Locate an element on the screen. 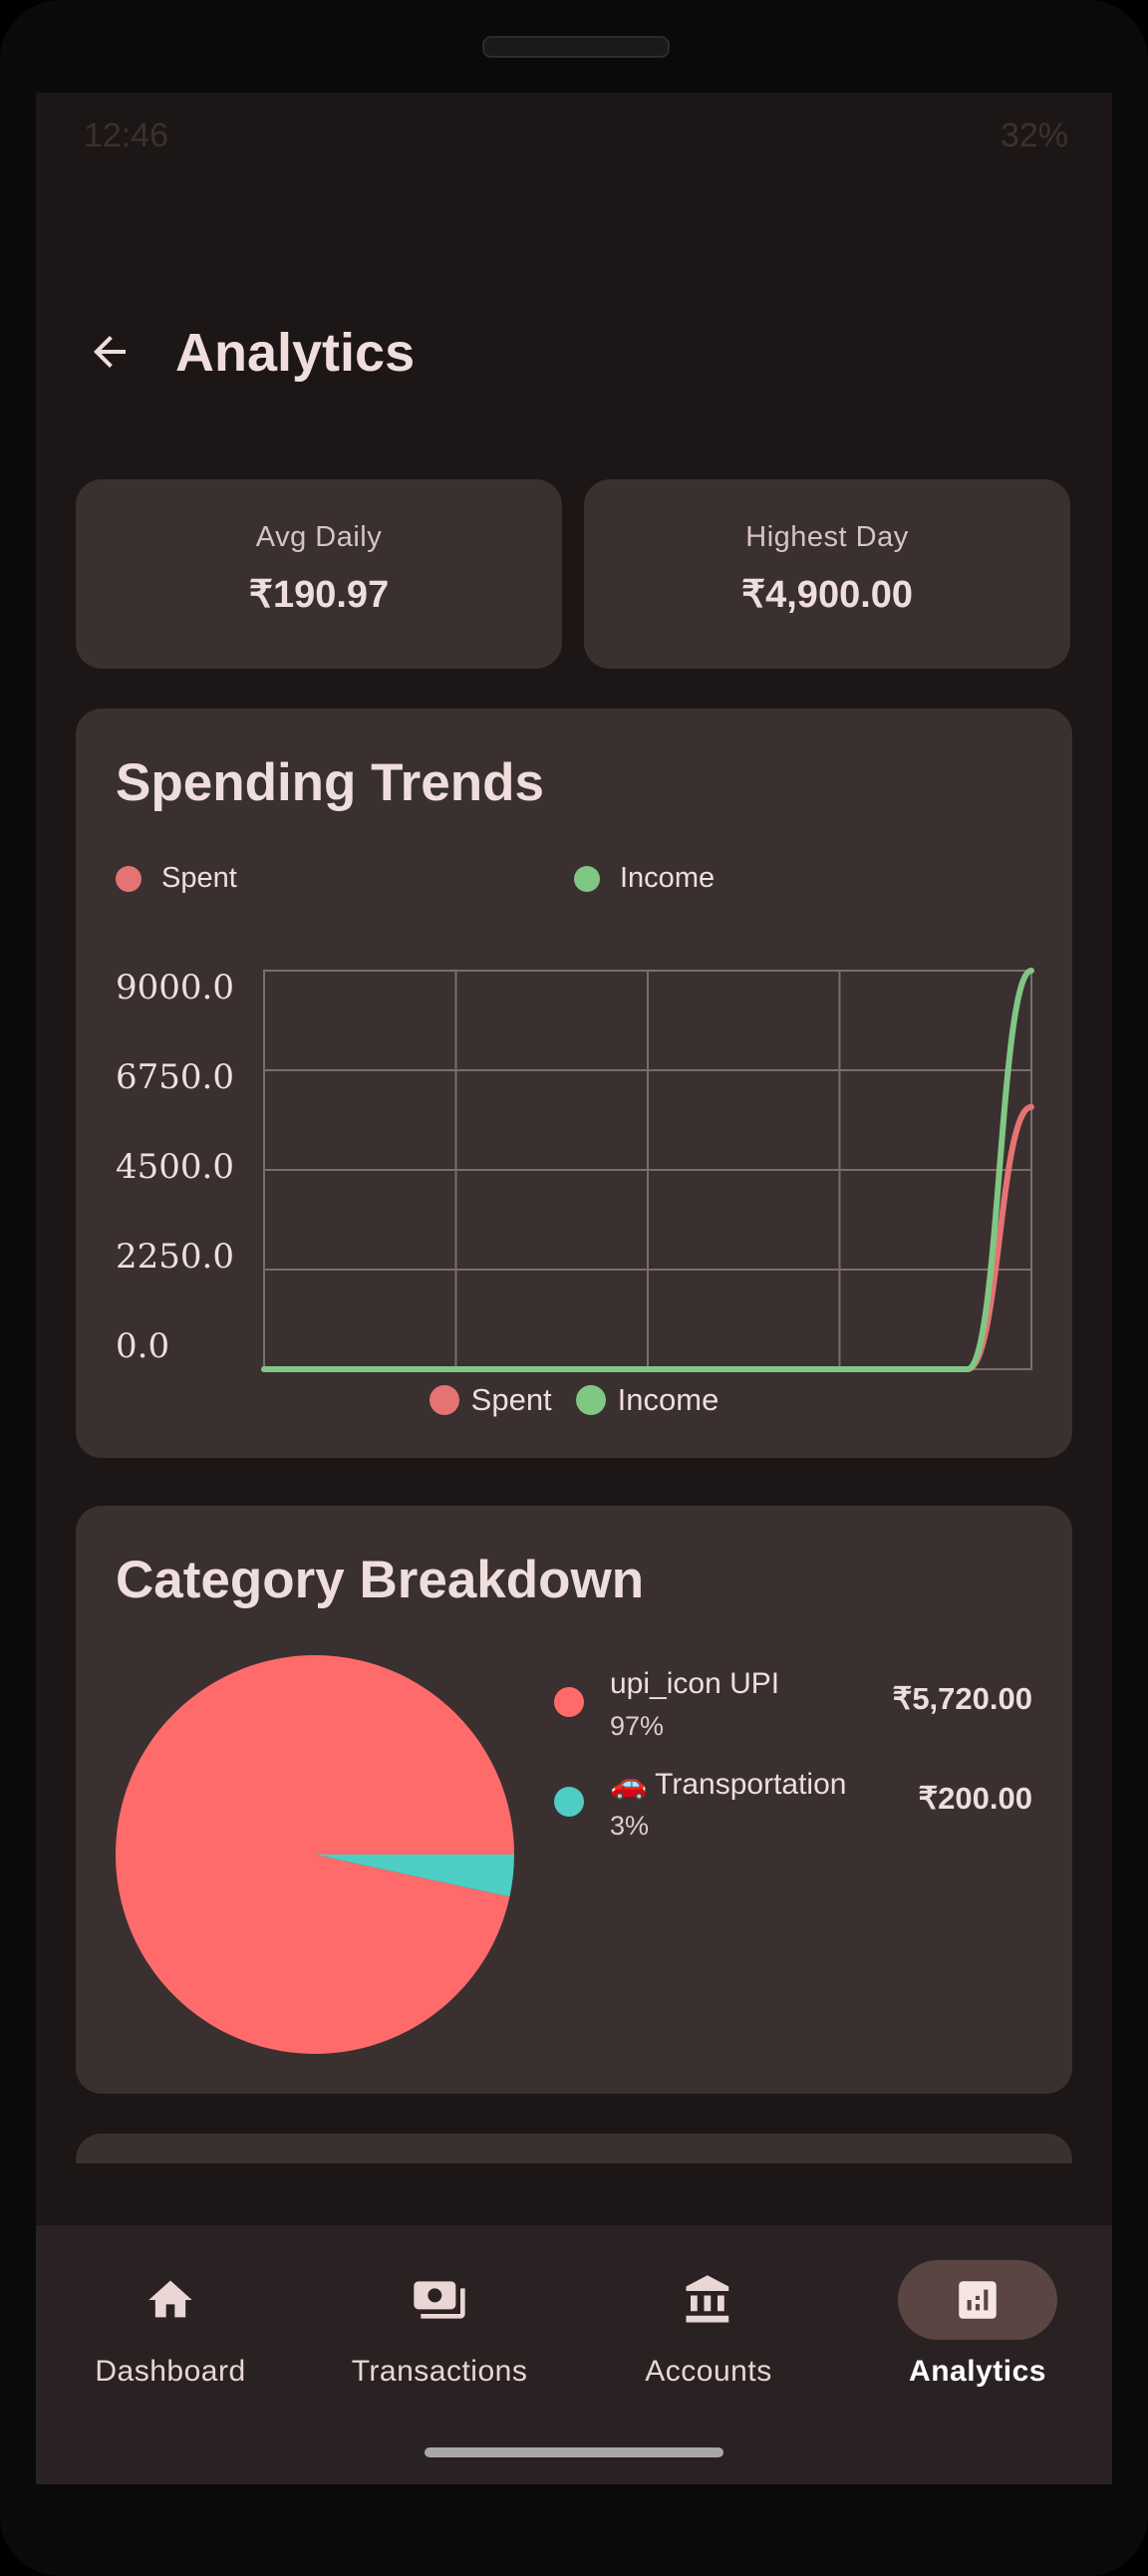 The height and width of the screenshot is (2576, 1148). status-time: 12:46 is located at coordinates (126, 135).